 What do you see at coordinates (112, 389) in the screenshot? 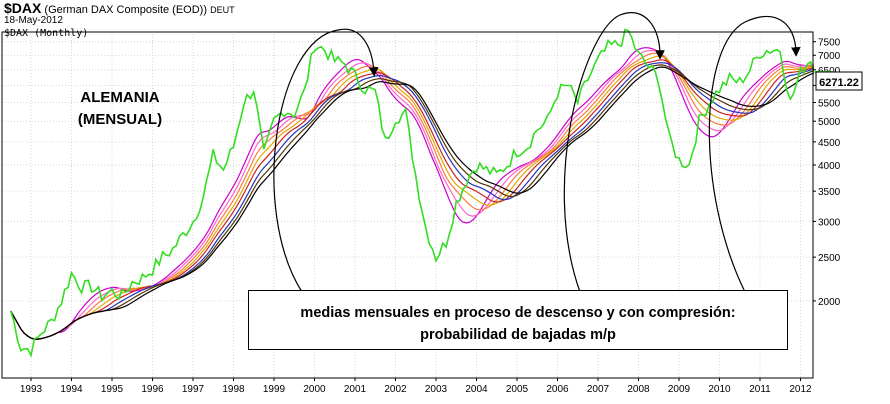
I see `x-tick-label: 1995` at bounding box center [112, 389].